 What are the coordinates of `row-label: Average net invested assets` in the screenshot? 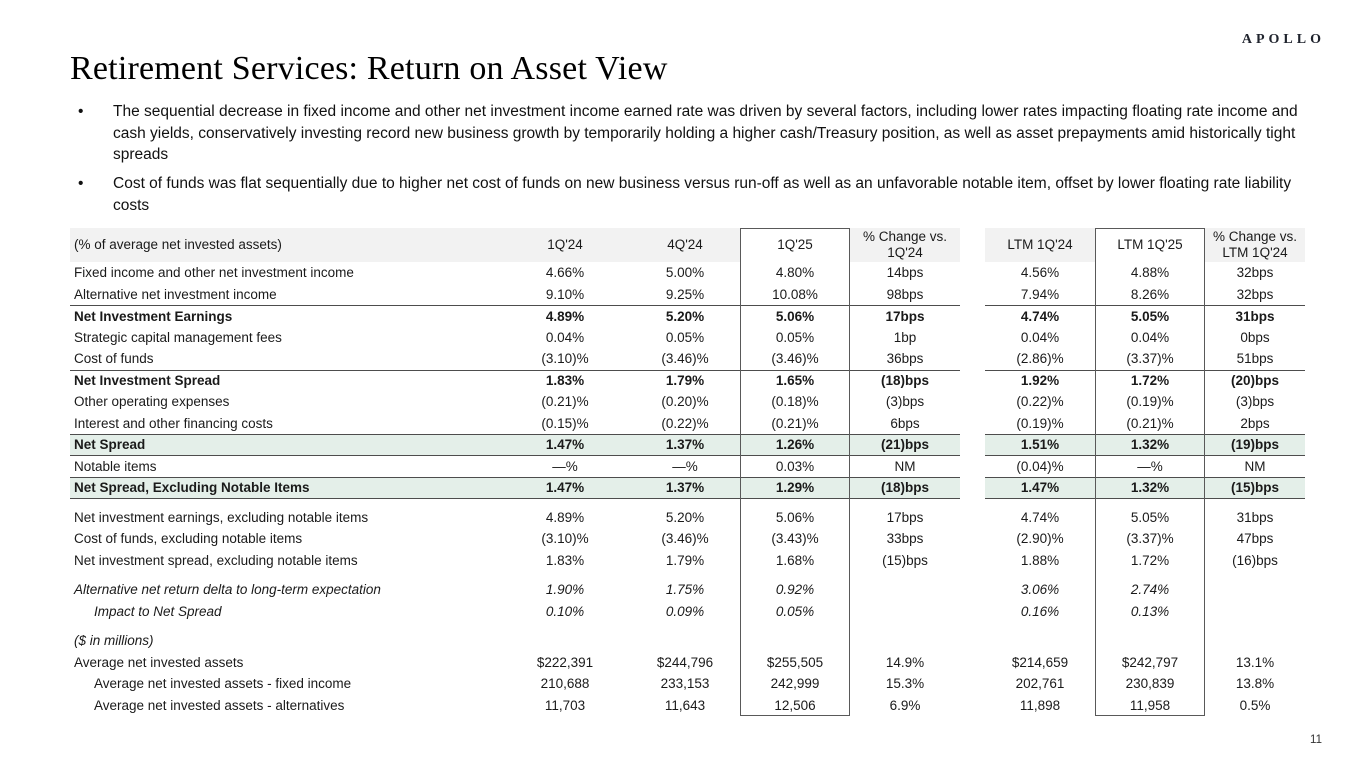 It's located at (159, 662).